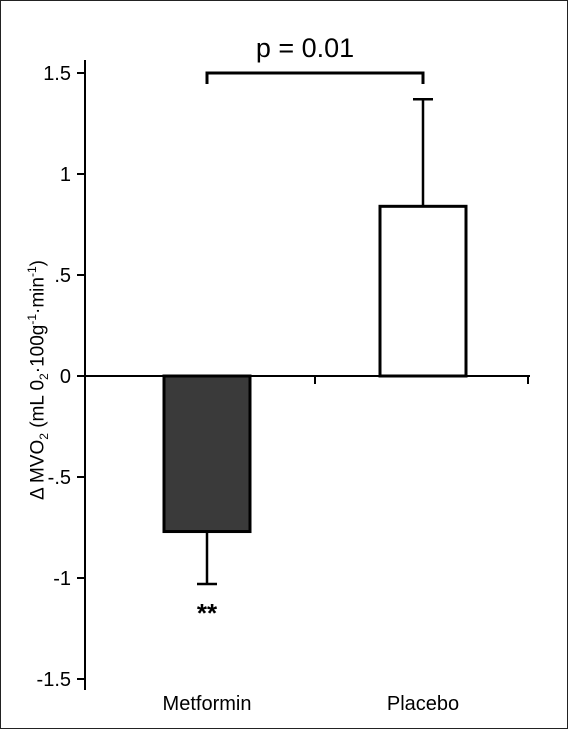  What do you see at coordinates (59, 478) in the screenshot?
I see `y-tick-label: -.5` at bounding box center [59, 478].